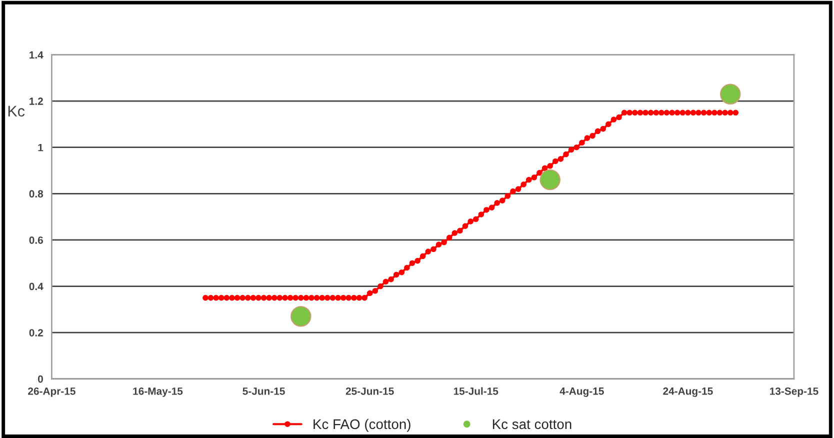 Image resolution: width=834 pixels, height=438 pixels. I want to click on y-tick-label: 0.2, so click(36, 332).